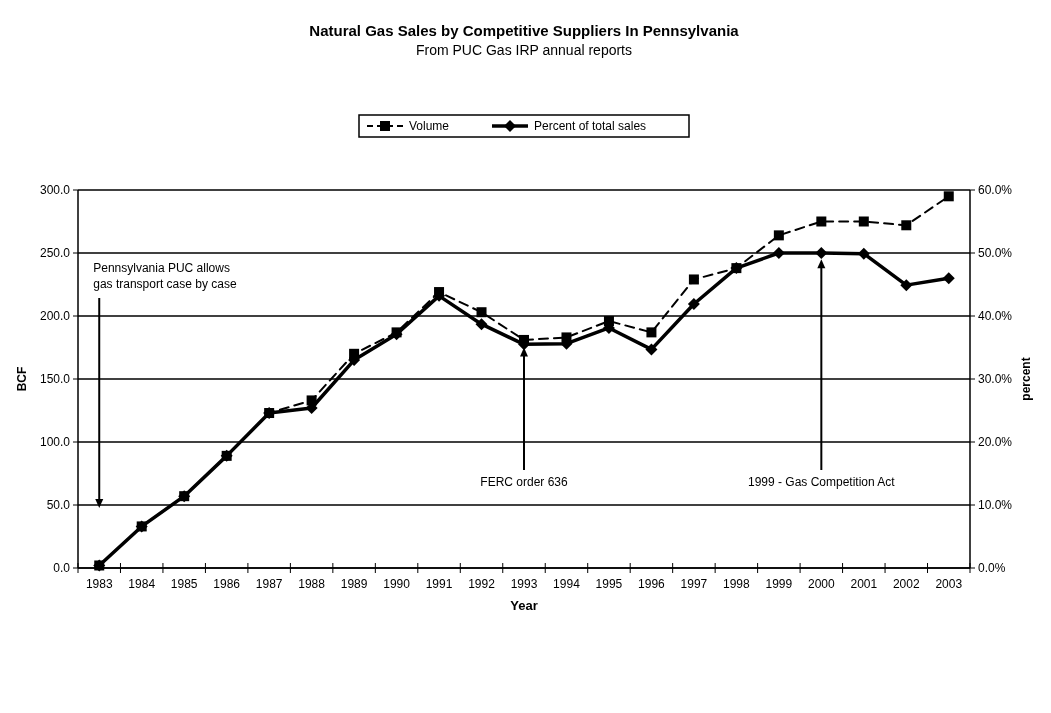 The width and height of the screenshot is (1051, 713). Describe the element at coordinates (62, 568) in the screenshot. I see `y-tick-label: 0.0` at that location.